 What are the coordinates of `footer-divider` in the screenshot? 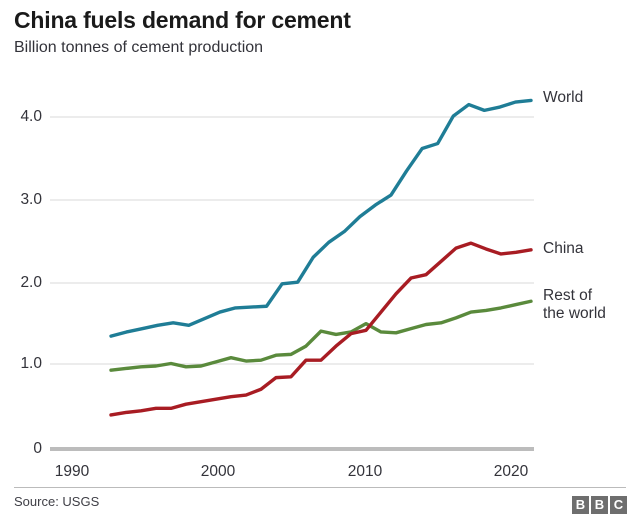 It's located at (320, 487).